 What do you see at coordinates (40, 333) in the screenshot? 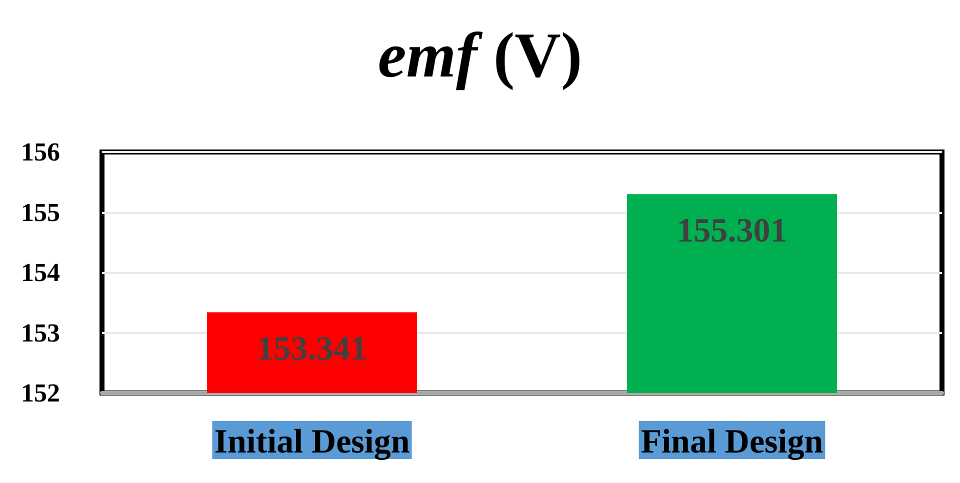
I see `y-tick-label: 153` at bounding box center [40, 333].